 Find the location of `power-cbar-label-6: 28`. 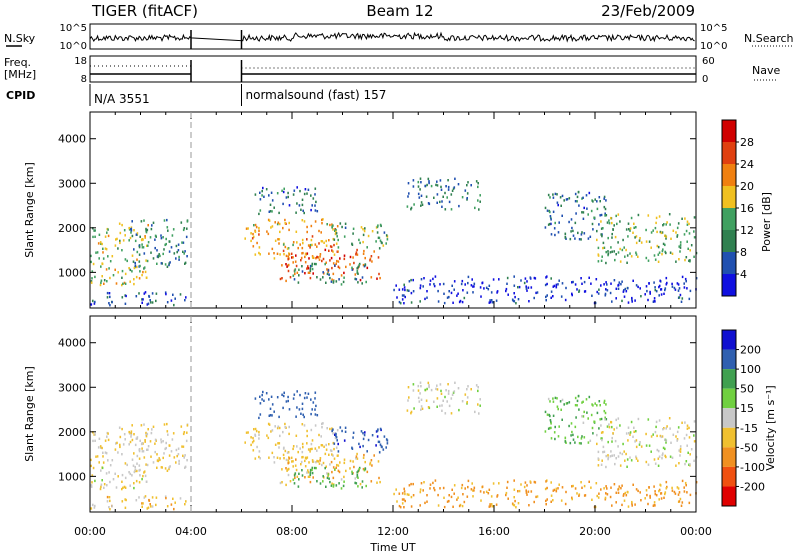

power-cbar-label-6: 28 is located at coordinates (747, 142).